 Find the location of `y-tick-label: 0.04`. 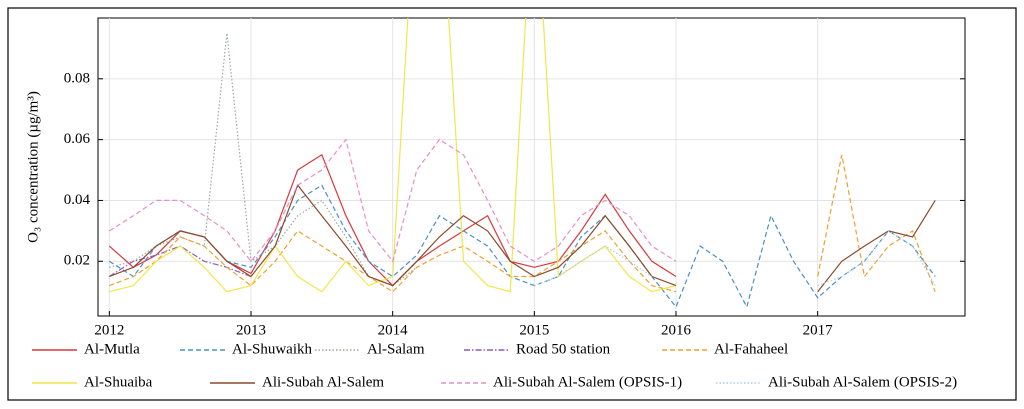

y-tick-label: 0.04 is located at coordinates (77, 200).